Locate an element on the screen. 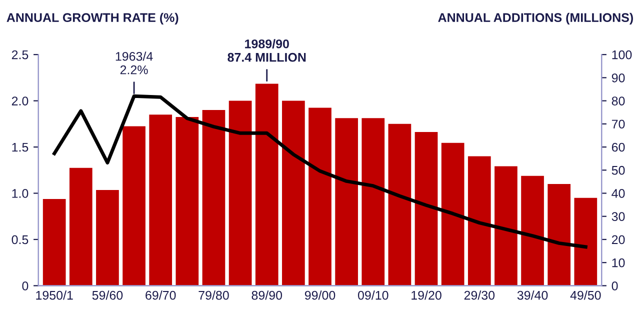 This screenshot has height=321, width=640. y-axis-title: ANNUAL GROWTH RATE (%) is located at coordinates (92, 18).